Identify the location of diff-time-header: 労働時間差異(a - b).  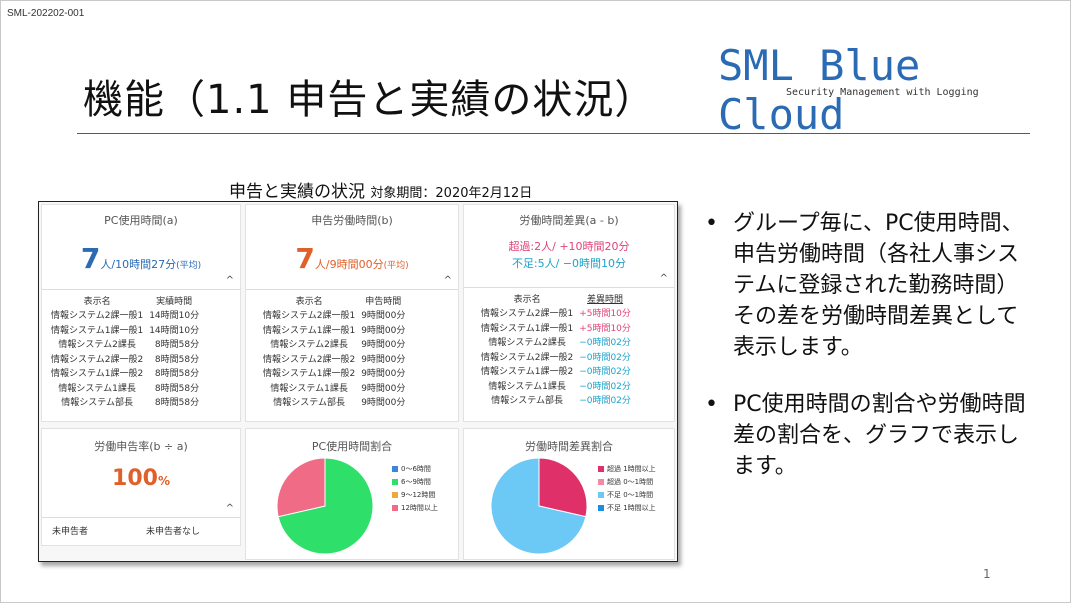
(569, 220).